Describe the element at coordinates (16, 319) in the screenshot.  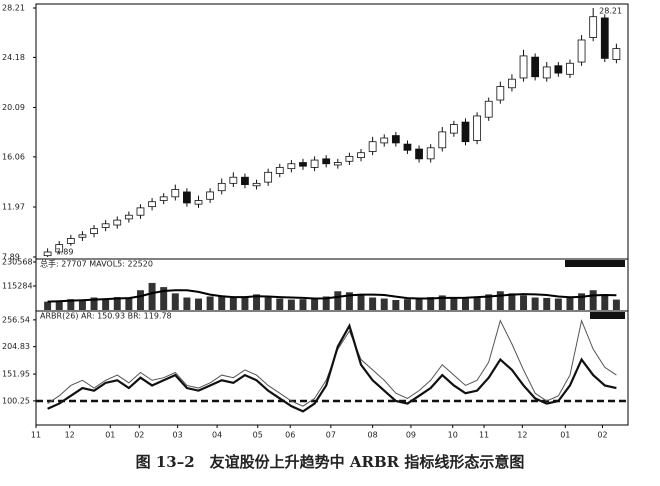
I see `y-tick-label: 256.54` at that location.